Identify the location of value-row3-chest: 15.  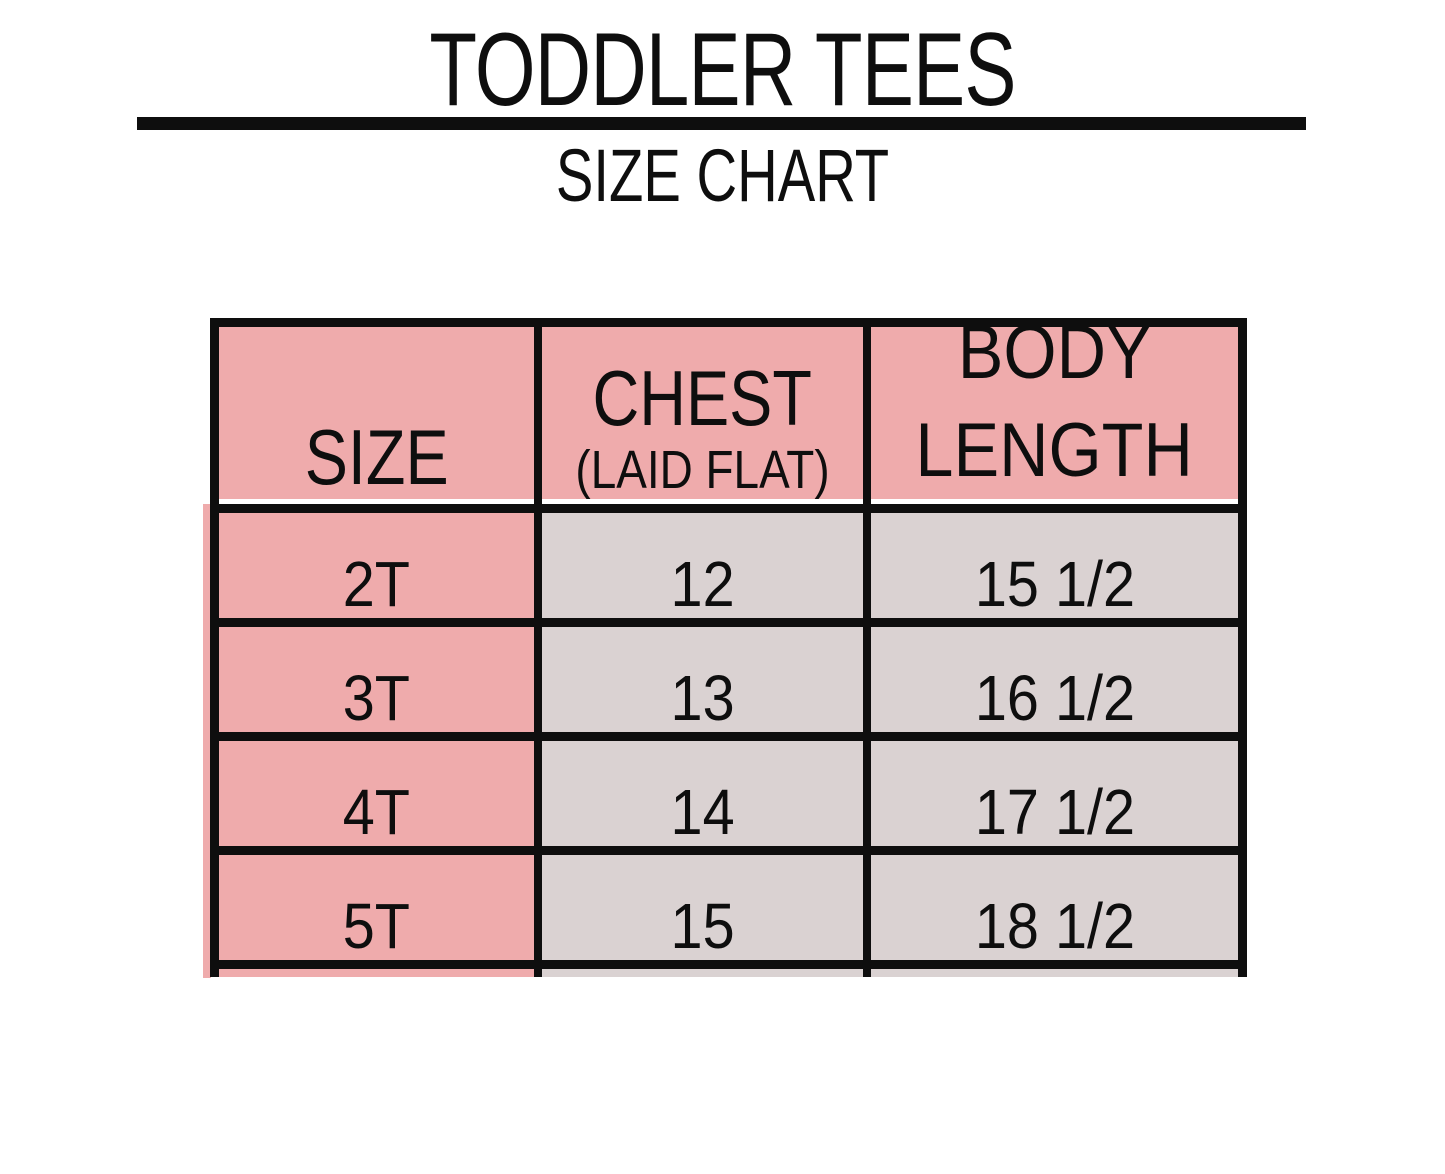
(702, 925).